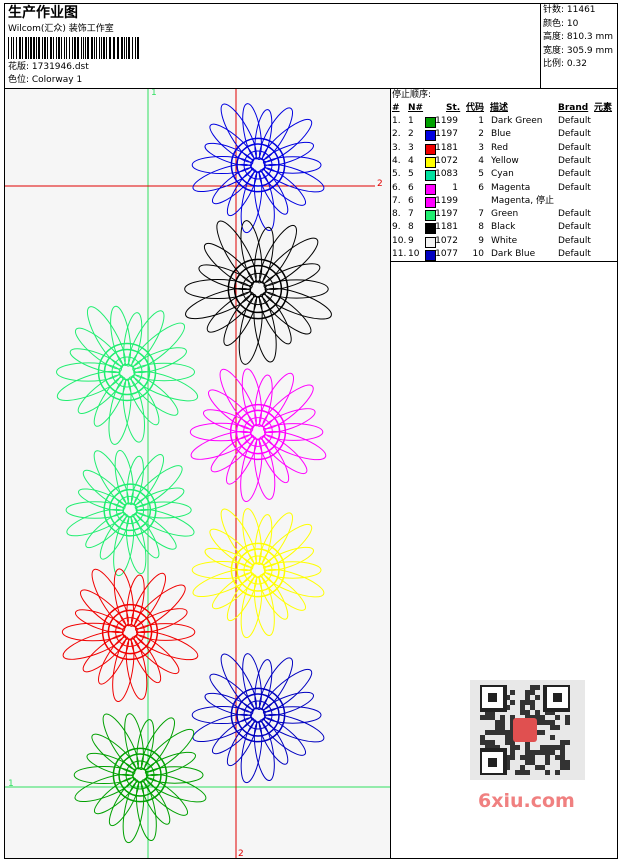 The height and width of the screenshot is (861, 620). Describe the element at coordinates (578, 37) in the screenshot. I see `stat: 高度: 810.3 mm` at that location.